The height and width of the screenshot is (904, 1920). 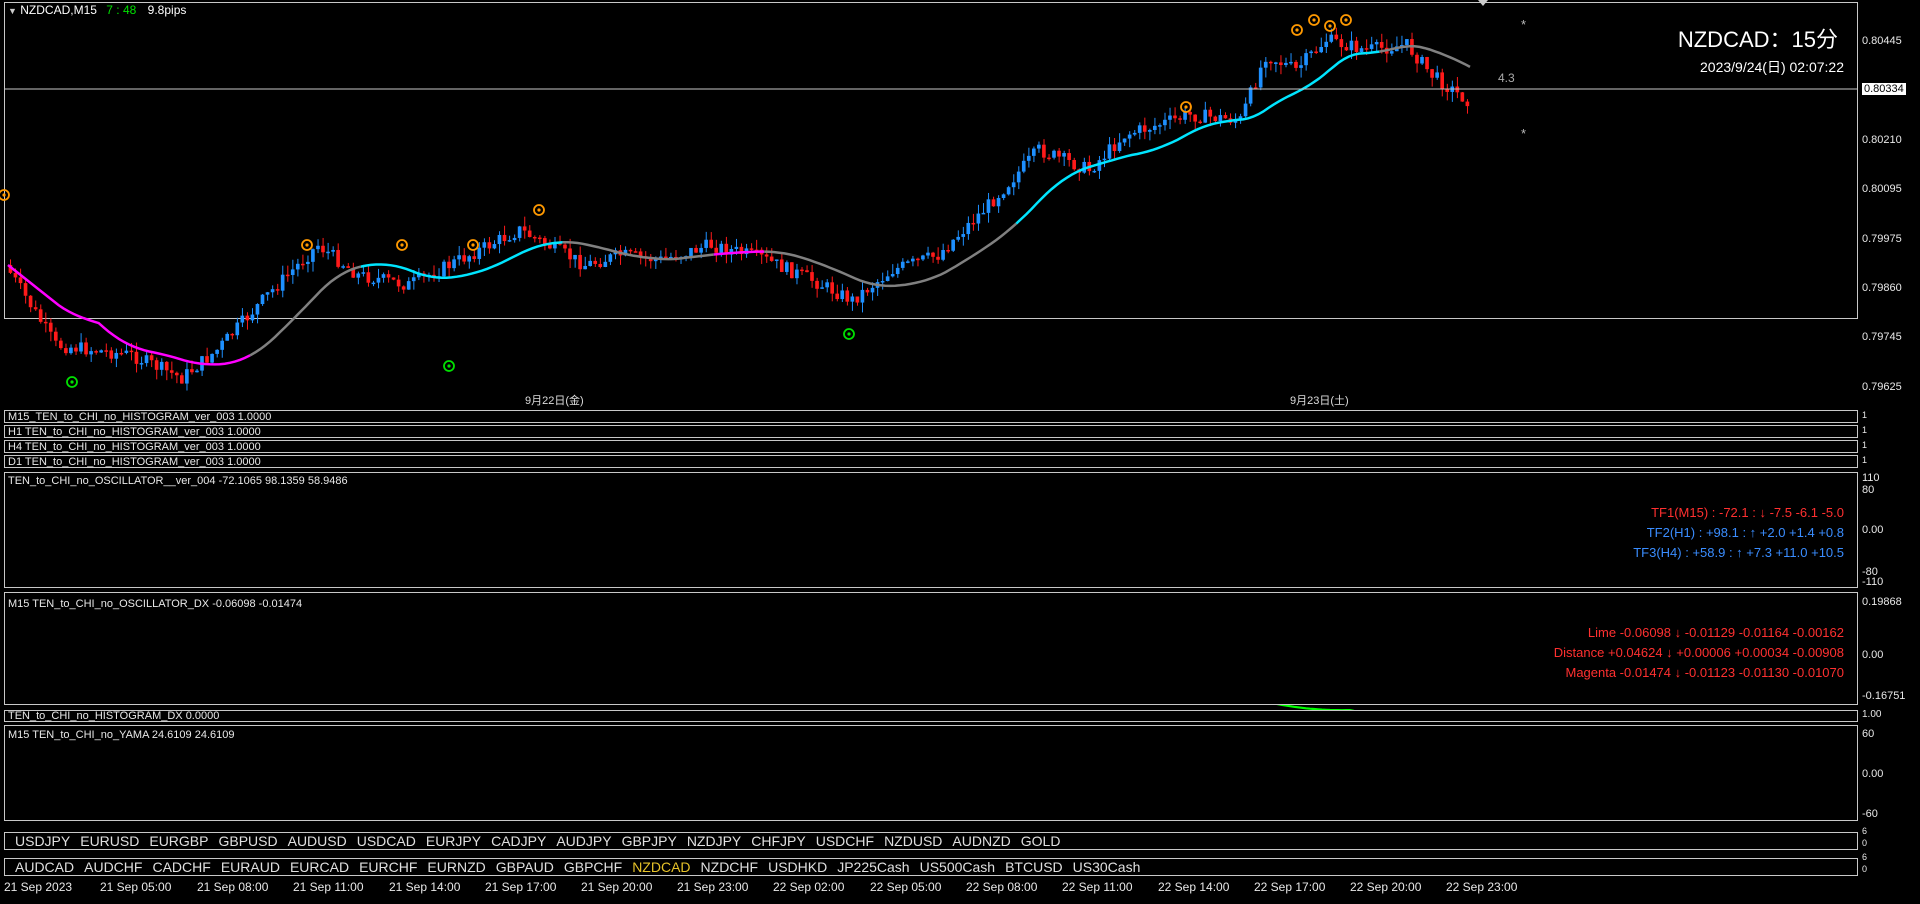 What do you see at coordinates (931, 416) in the screenshot?
I see `histogram-m15-pane` at bounding box center [931, 416].